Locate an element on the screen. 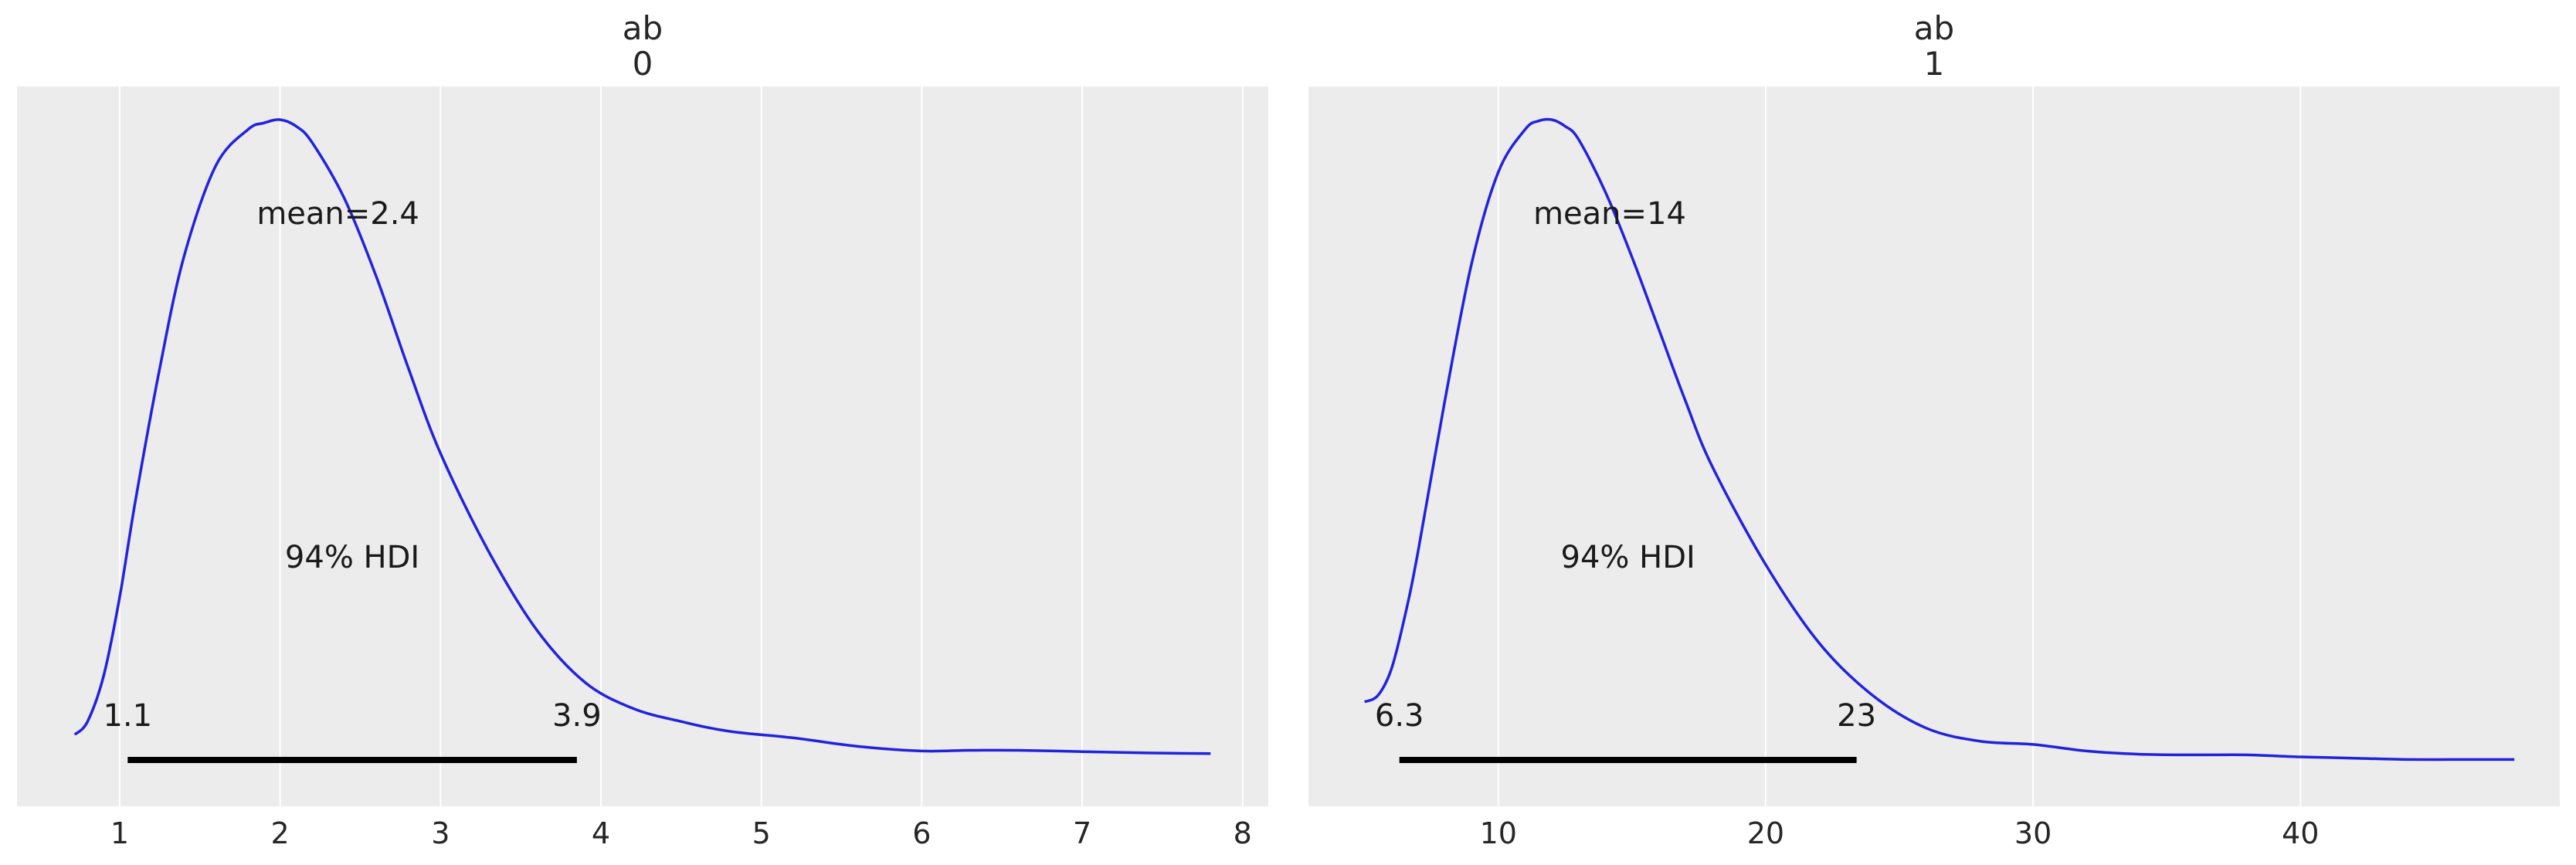 The height and width of the screenshot is (865, 2576). panel-0-title: ab 0 is located at coordinates (642, 46).